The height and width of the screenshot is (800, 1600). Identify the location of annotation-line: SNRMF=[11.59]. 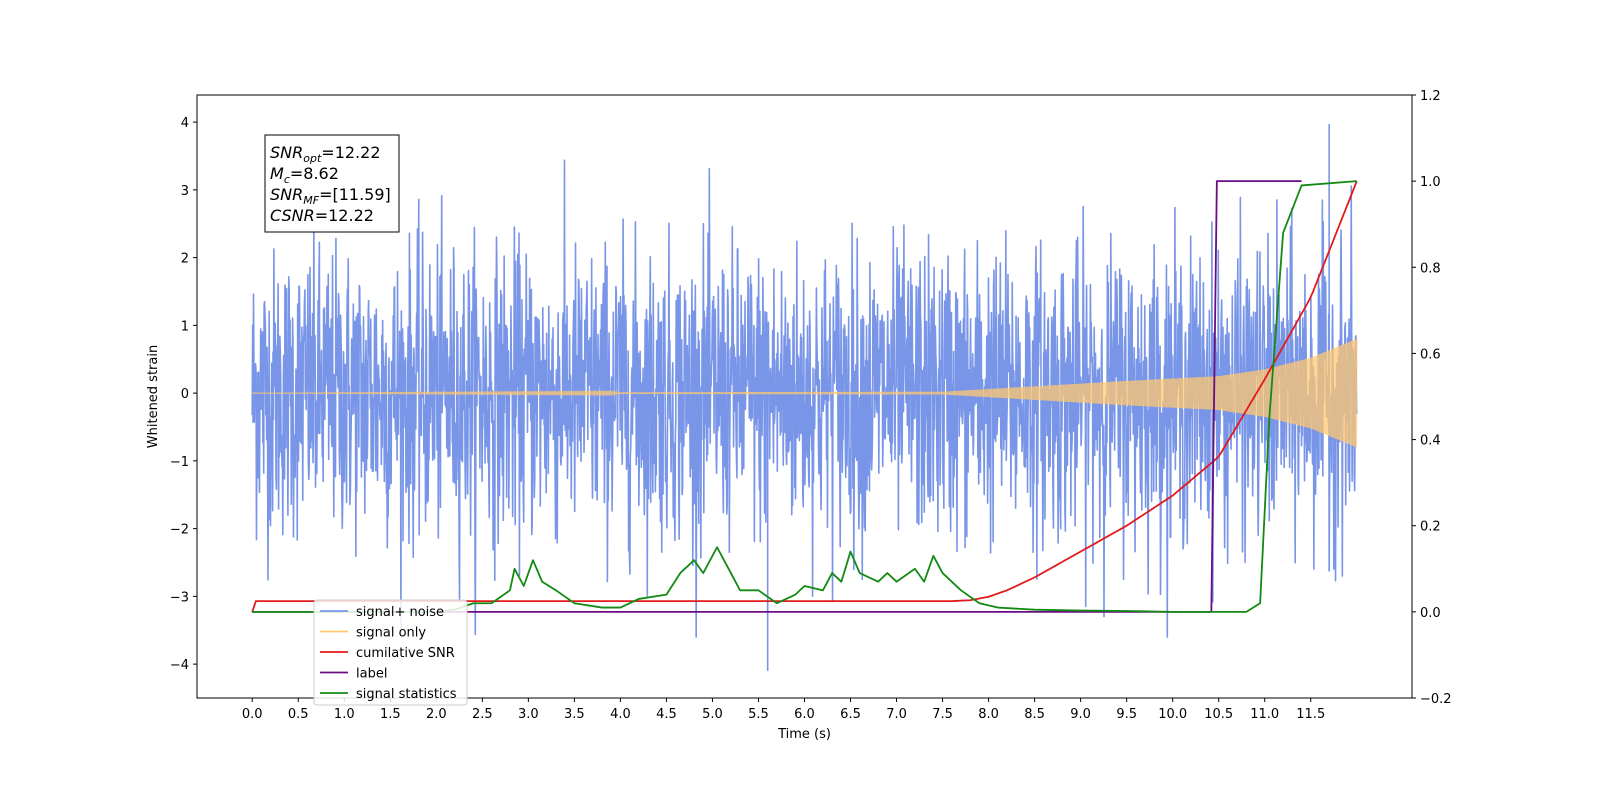
(330, 196).